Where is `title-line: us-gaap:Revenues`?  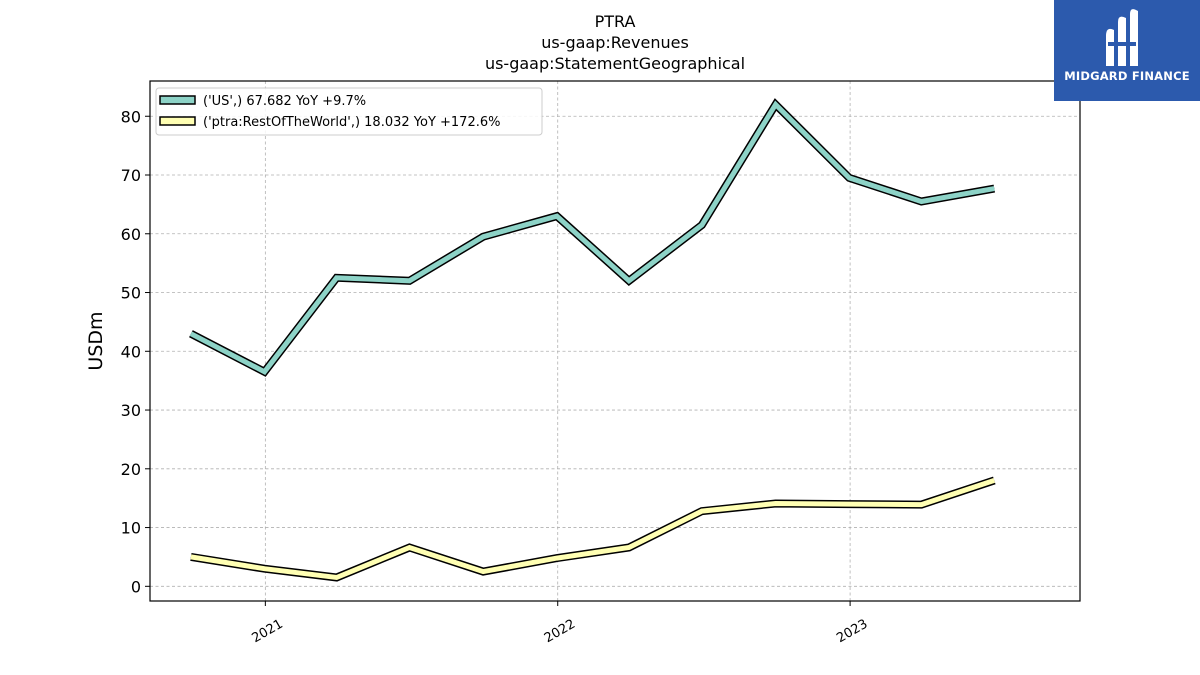 title-line: us-gaap:Revenues is located at coordinates (615, 42).